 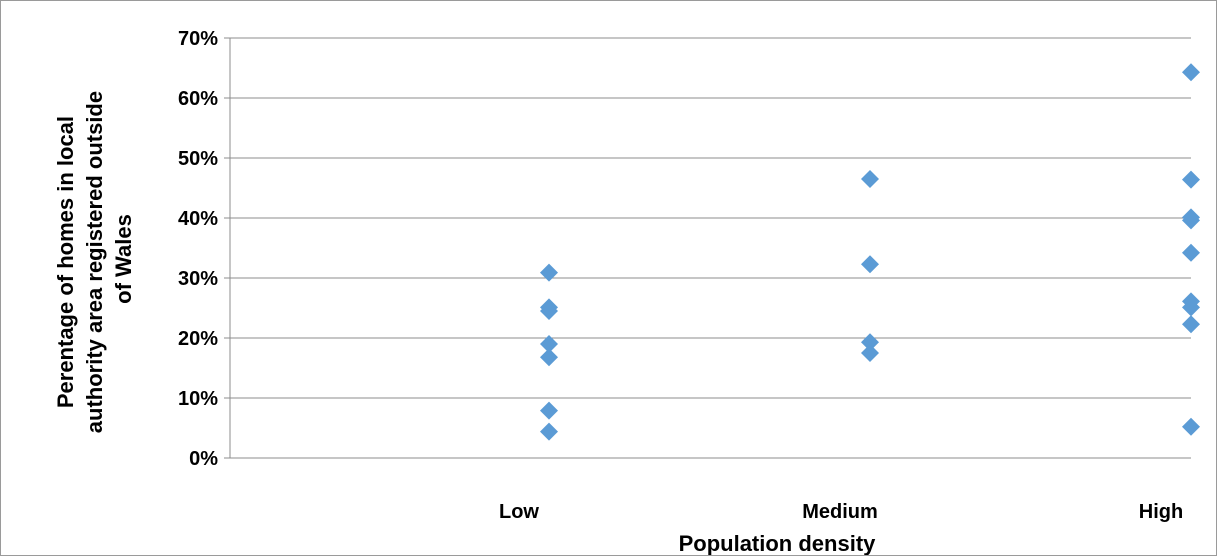 What do you see at coordinates (65, 262) in the screenshot?
I see `y-axis-title-line-1: Perentage of homes in local` at bounding box center [65, 262].